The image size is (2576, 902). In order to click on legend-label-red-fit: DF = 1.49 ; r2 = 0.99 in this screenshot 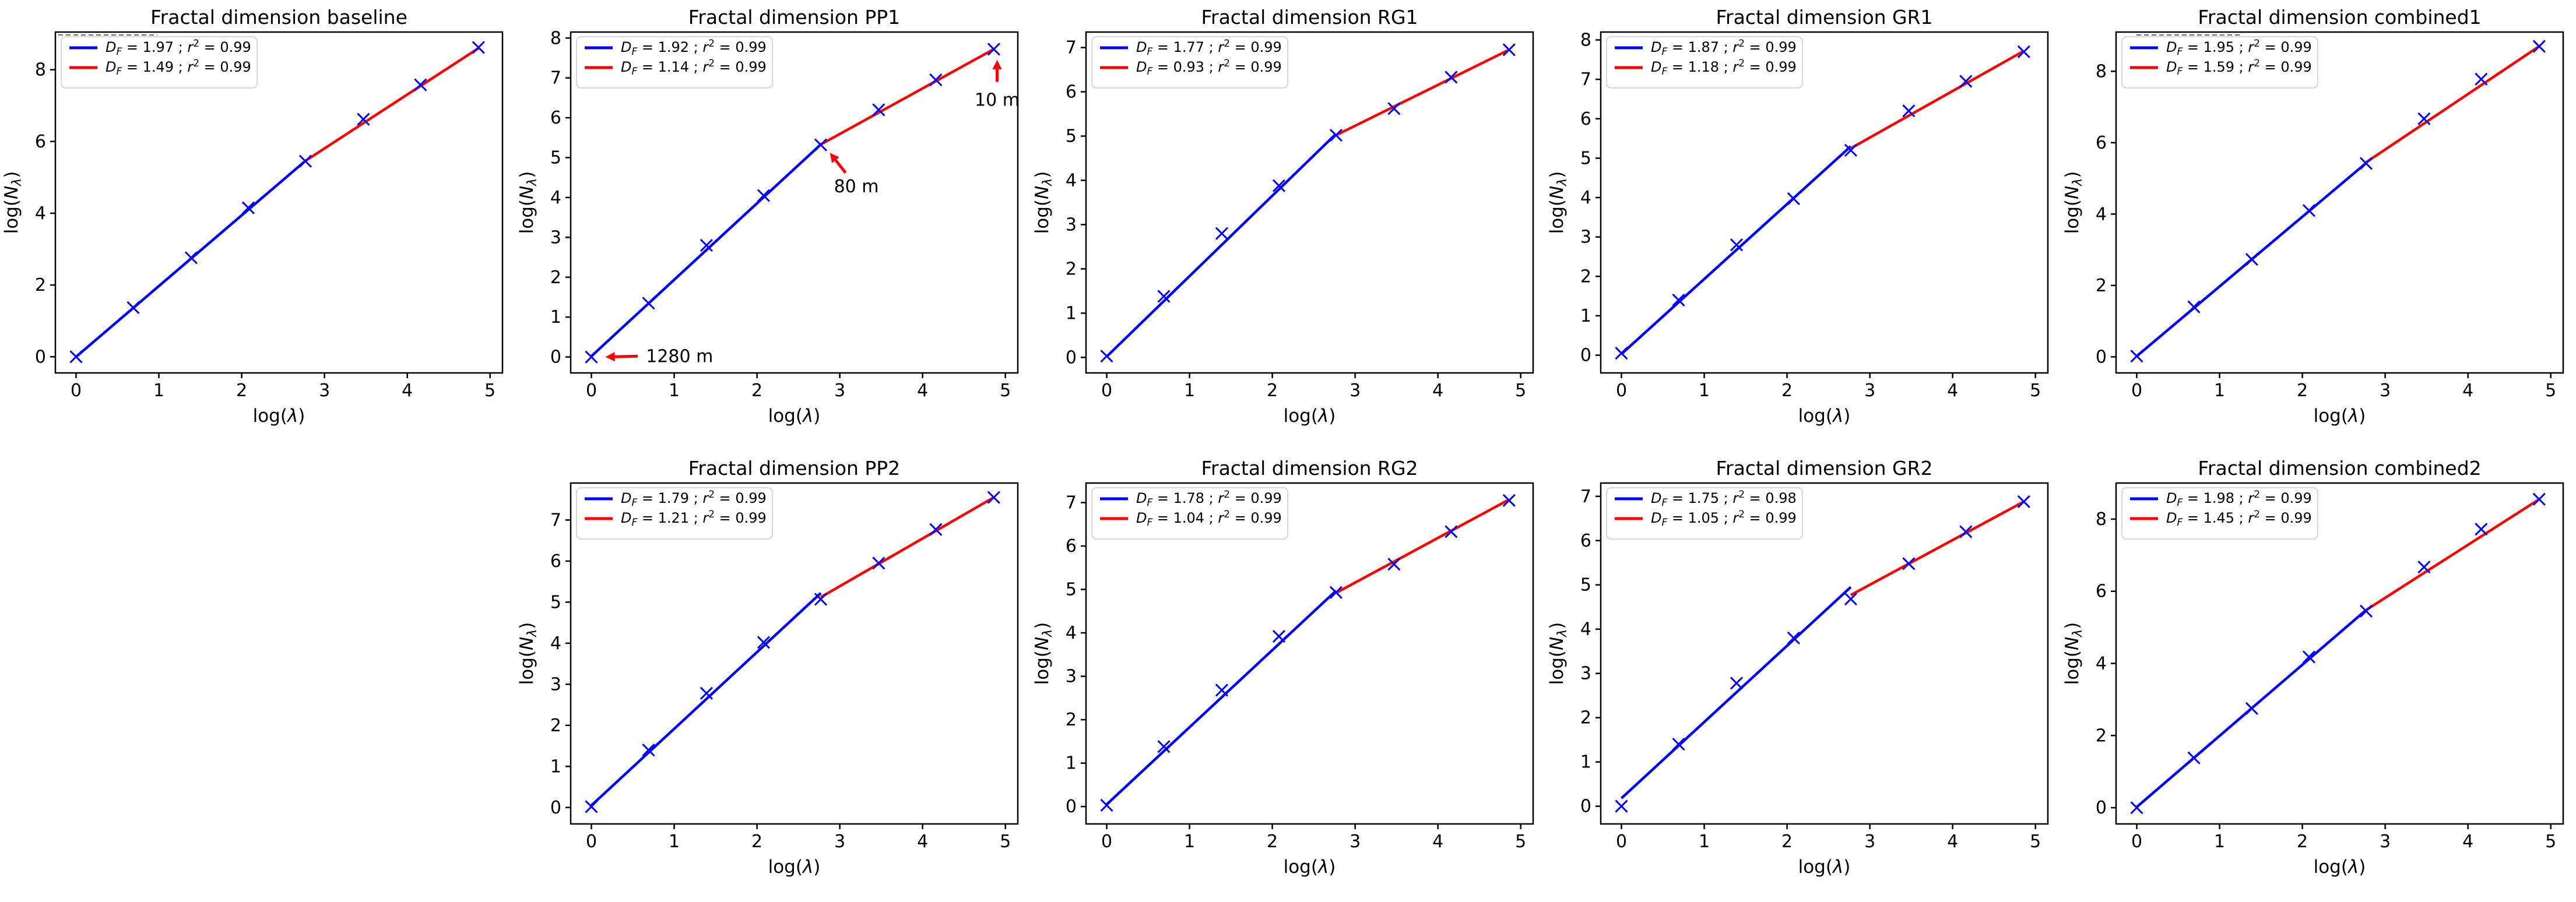, I will do `click(178, 67)`.